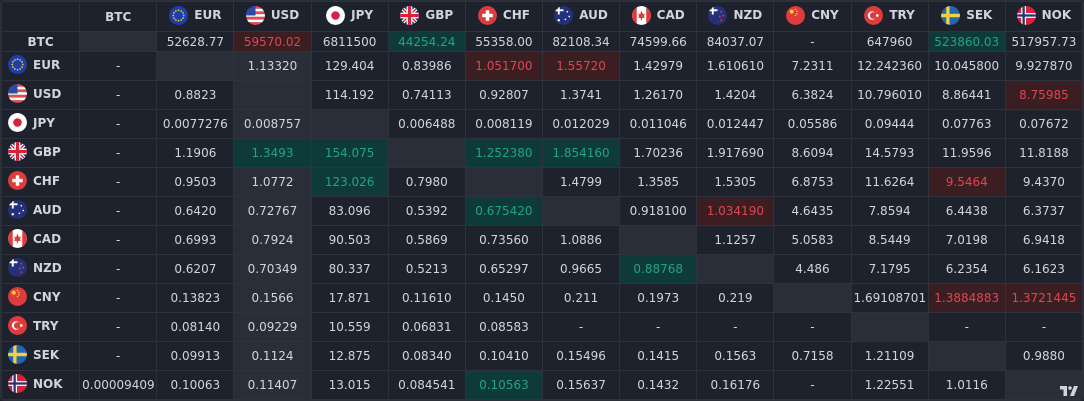 Image resolution: width=1084 pixels, height=401 pixels. I want to click on rate-cell-jpy-aud: 0.012029, so click(581, 124).